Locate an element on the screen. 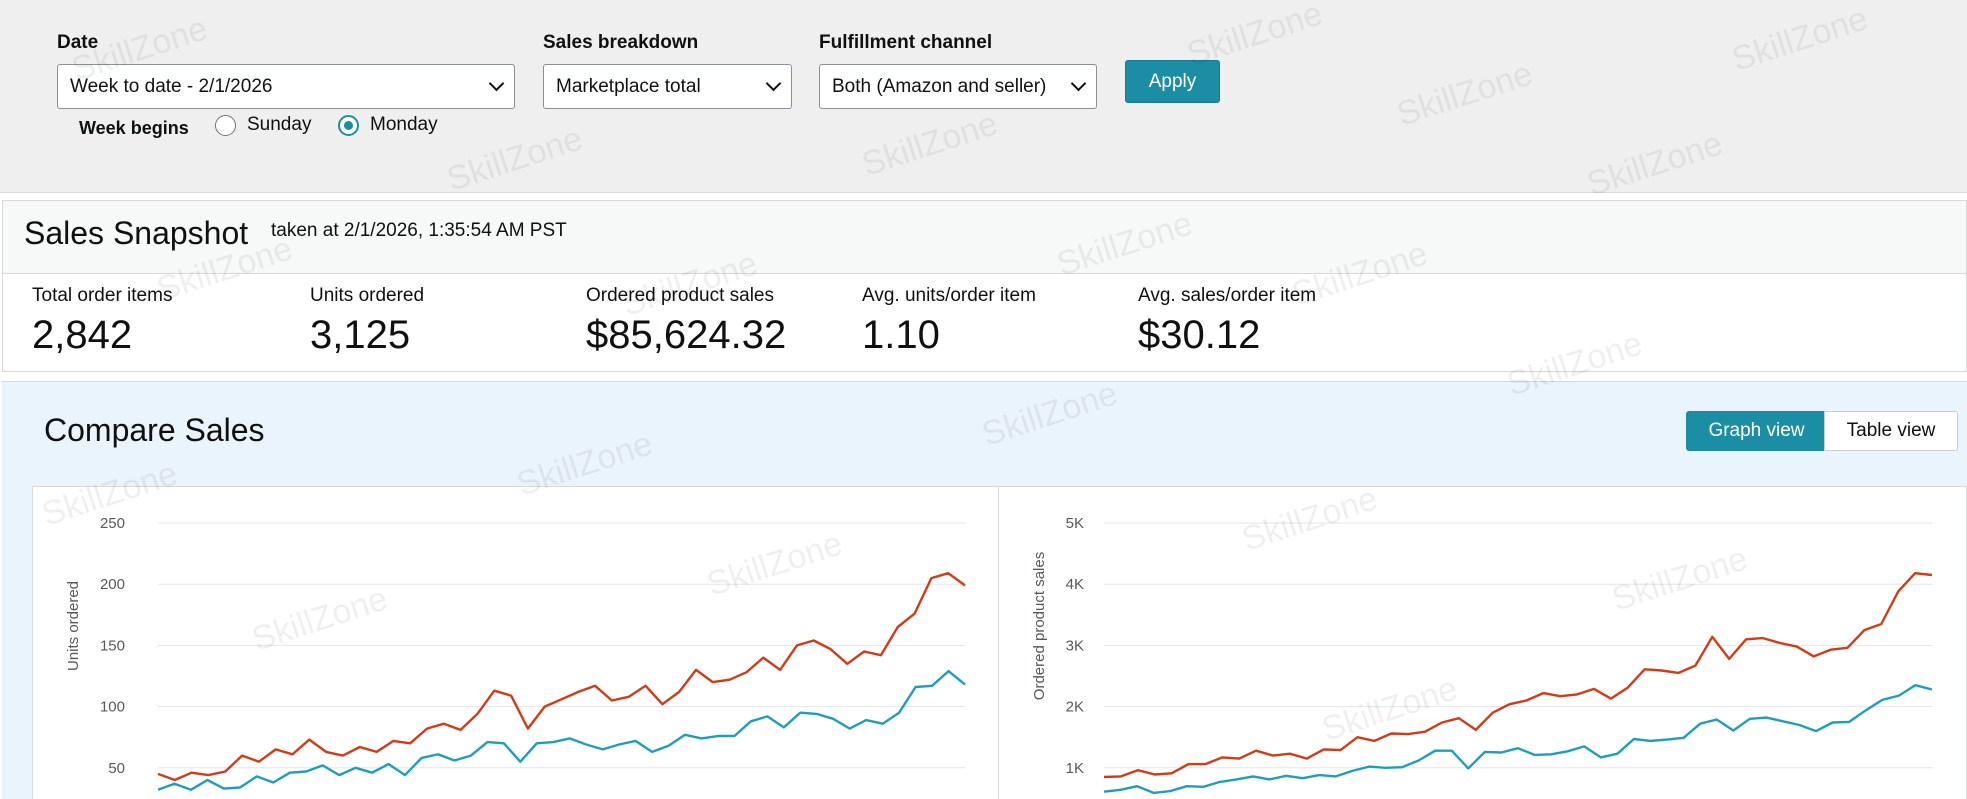 The image size is (1967, 799). channel-label: Fulfillment channel is located at coordinates (906, 42).